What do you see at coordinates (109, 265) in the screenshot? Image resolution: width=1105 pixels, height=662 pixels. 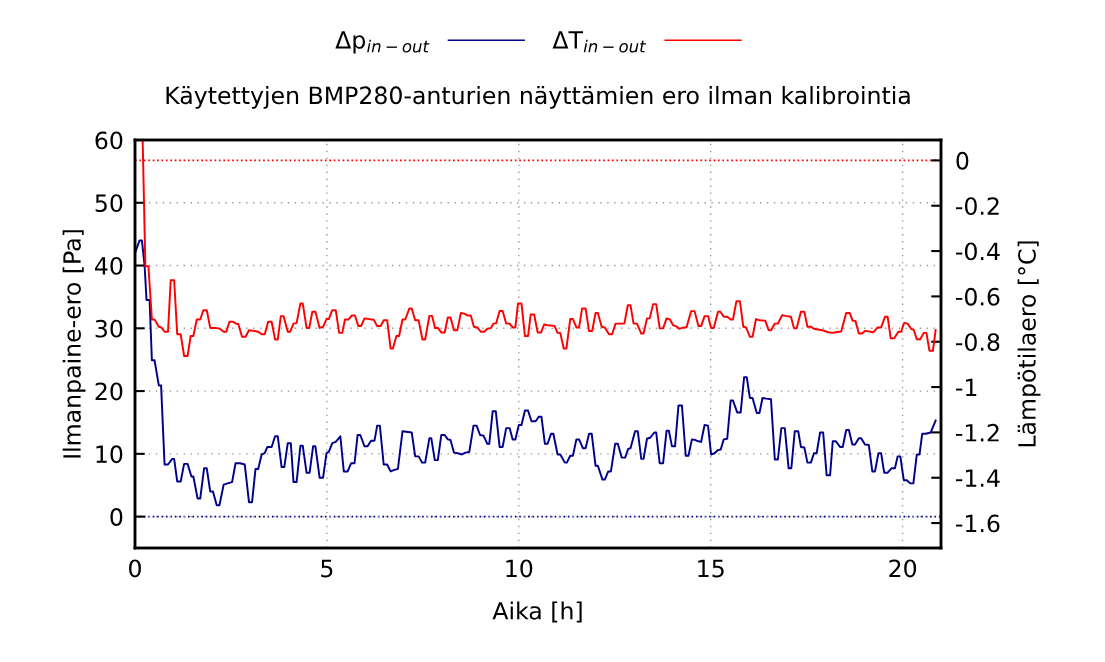 I see `y-tick-label: 40` at bounding box center [109, 265].